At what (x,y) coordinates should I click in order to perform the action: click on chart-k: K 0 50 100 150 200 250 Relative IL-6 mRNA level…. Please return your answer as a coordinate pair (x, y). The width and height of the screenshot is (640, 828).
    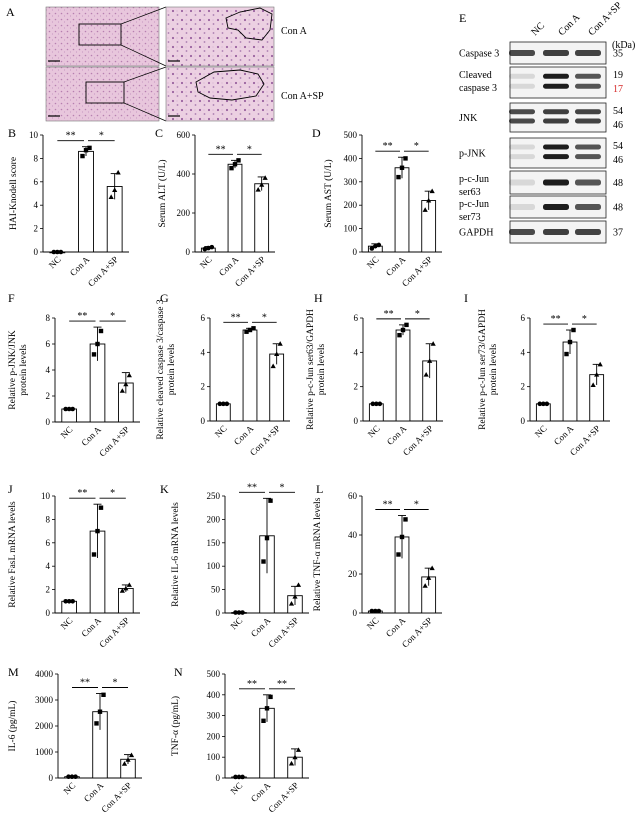
    Looking at the image, I should click on (234, 566).